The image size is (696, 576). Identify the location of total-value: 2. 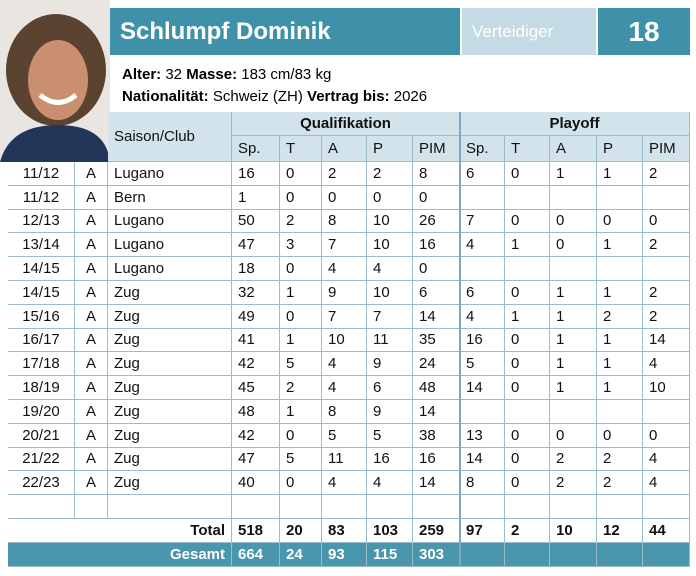
(527, 531).